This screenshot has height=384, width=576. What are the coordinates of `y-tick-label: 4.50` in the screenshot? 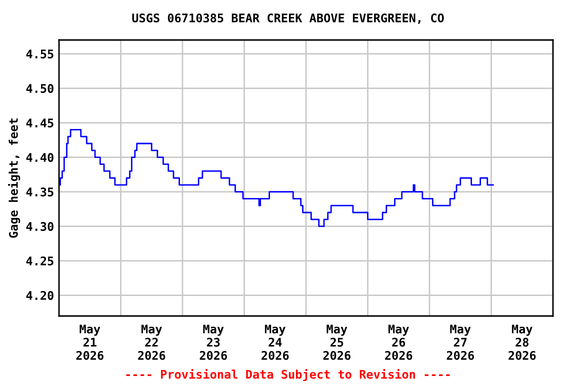 It's located at (40, 88).